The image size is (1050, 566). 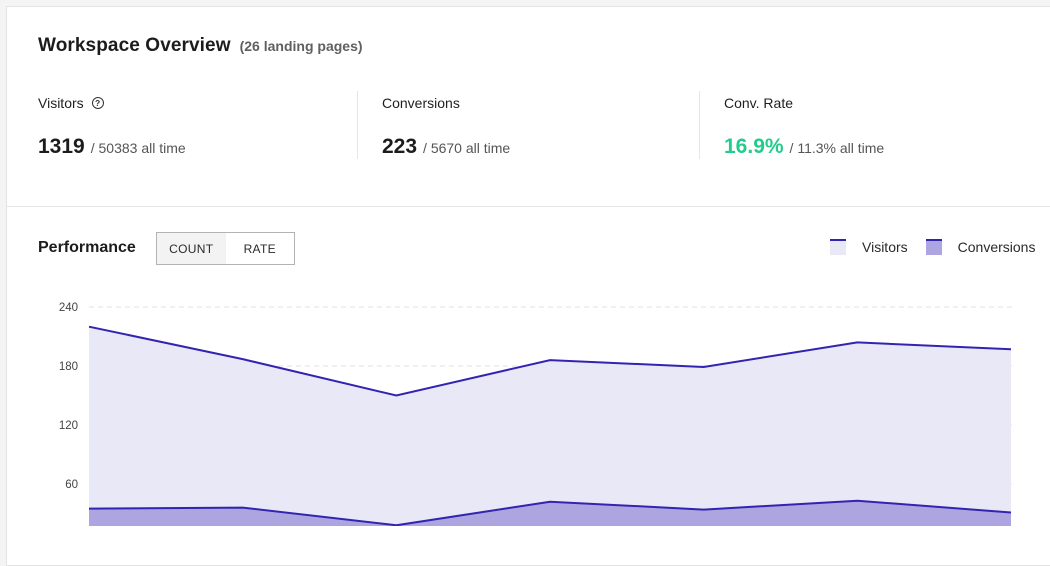 What do you see at coordinates (837, 148) in the screenshot?
I see `stat-all-time: / 11.3% all time` at bounding box center [837, 148].